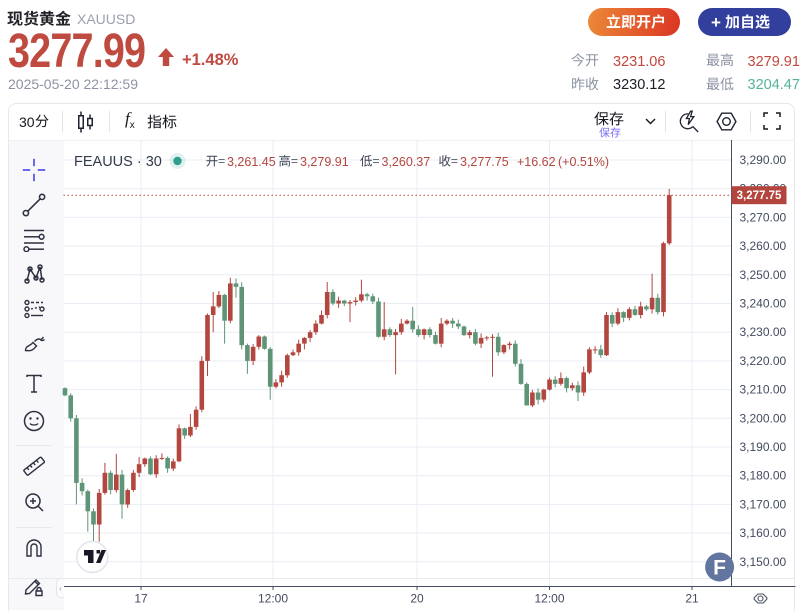 The height and width of the screenshot is (611, 803). What do you see at coordinates (763, 418) in the screenshot?
I see `svg-text: 3,200.00` at bounding box center [763, 418].